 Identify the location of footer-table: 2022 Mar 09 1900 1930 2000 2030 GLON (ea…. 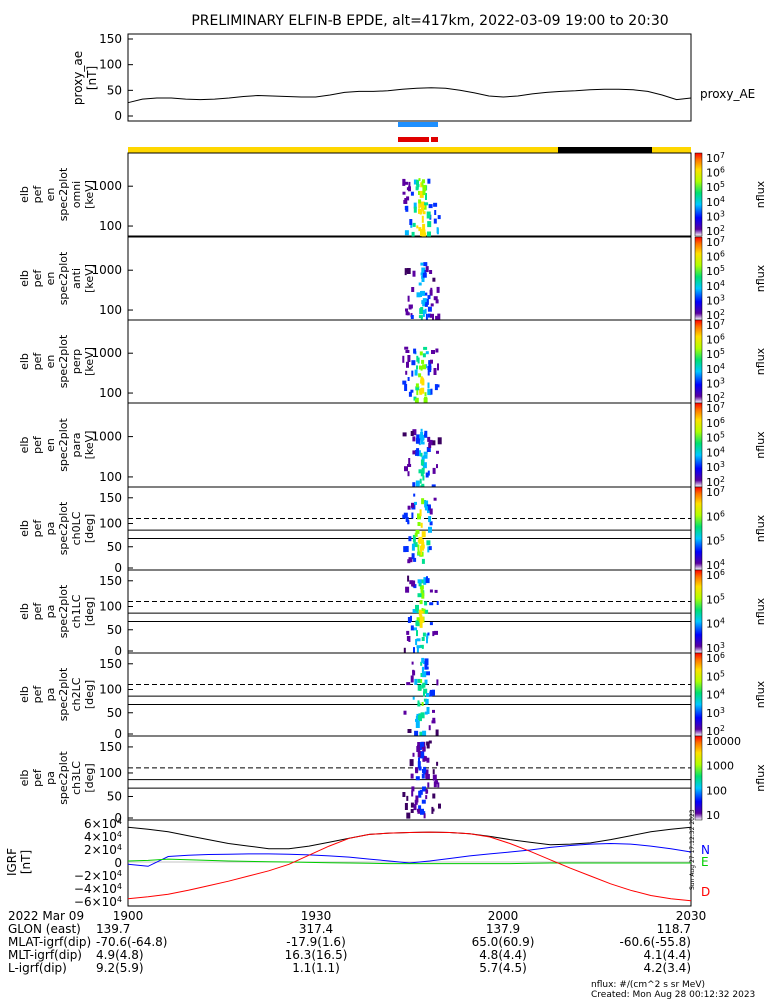
(357, 942).